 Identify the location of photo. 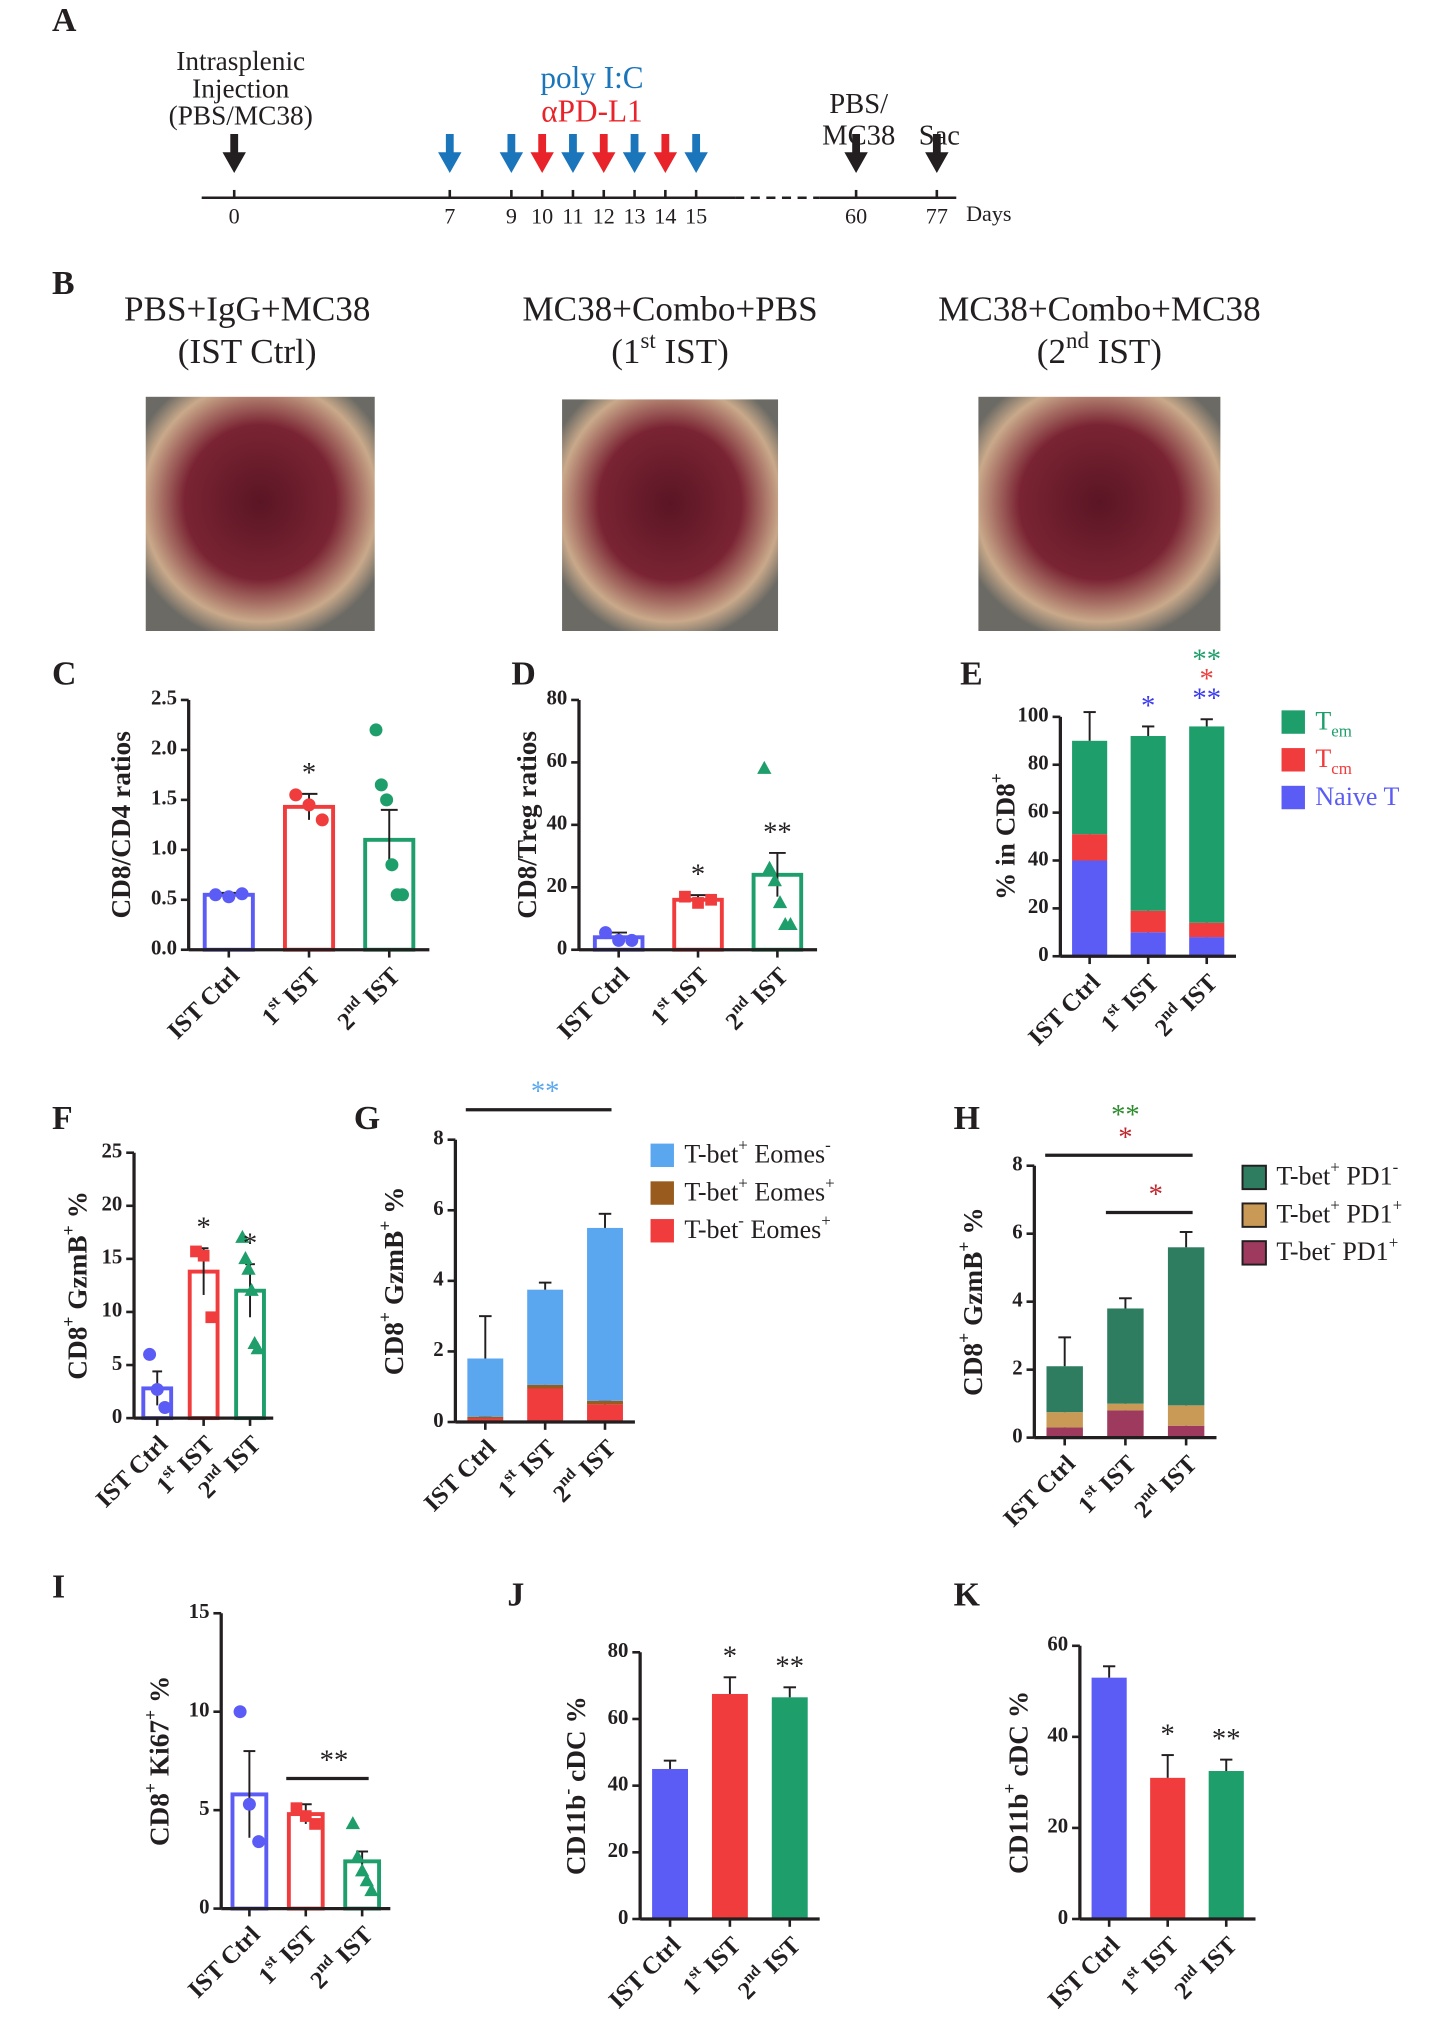
(1099, 513).